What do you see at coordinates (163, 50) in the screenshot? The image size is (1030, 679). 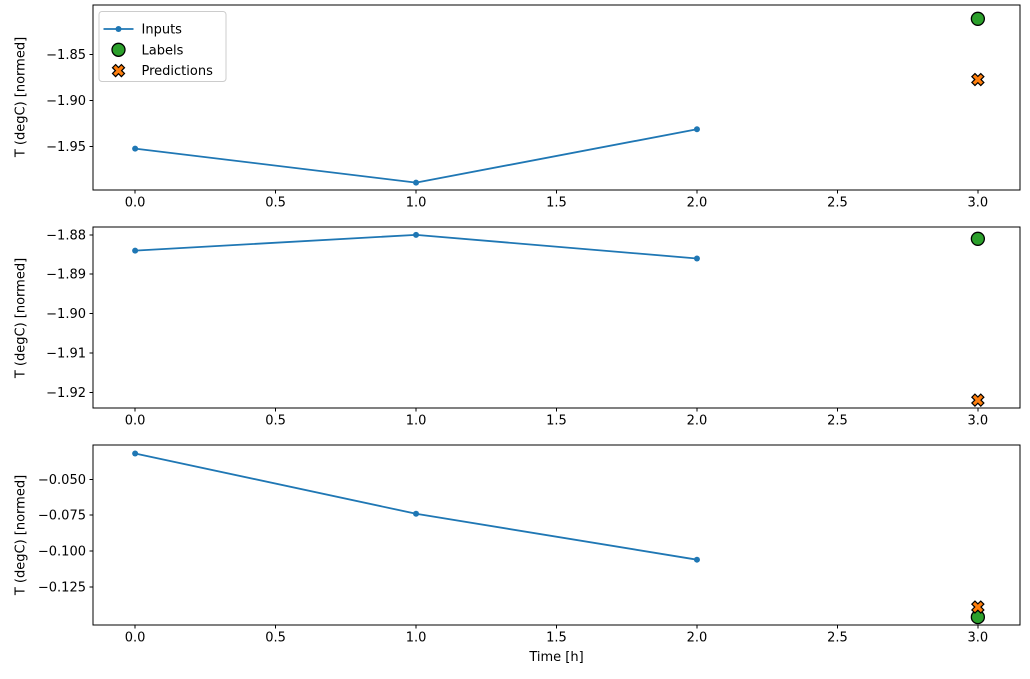 I see `legend-label: Labels` at bounding box center [163, 50].